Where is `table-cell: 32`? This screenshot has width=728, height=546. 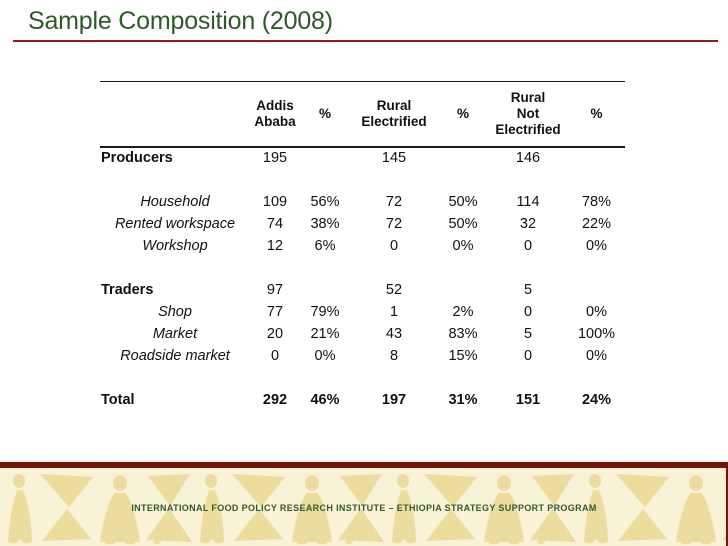 table-cell: 32 is located at coordinates (528, 223).